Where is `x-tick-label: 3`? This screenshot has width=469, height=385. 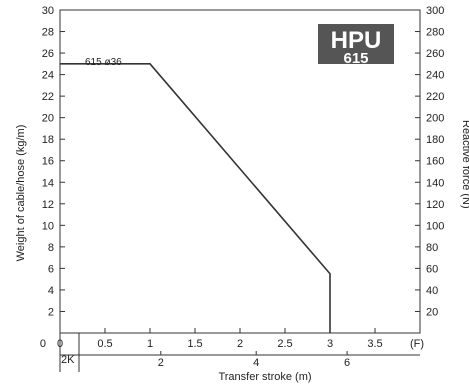
x-tick-label: 3 is located at coordinates (330, 344).